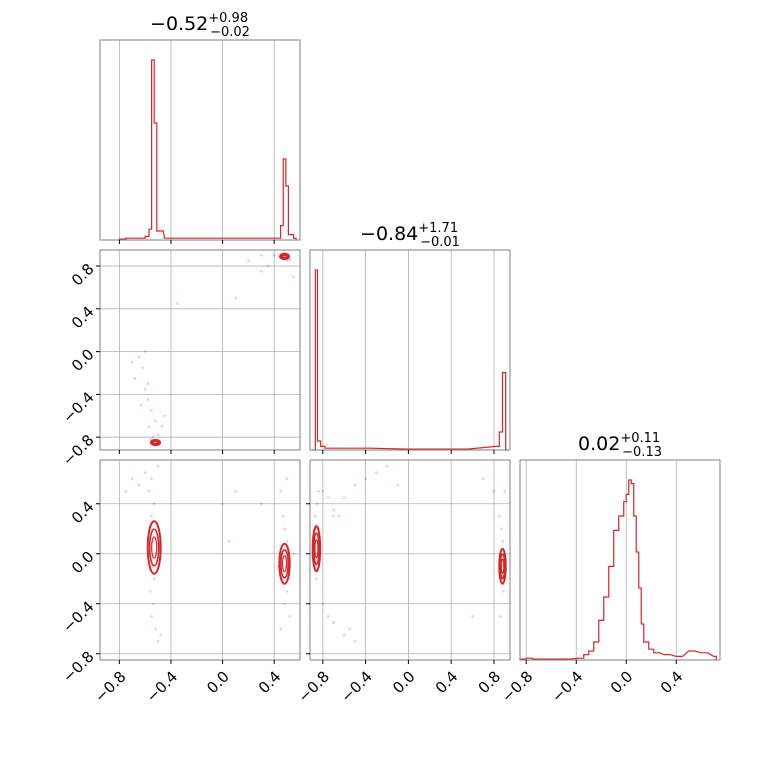  I want to click on title-upper-error: +0.11, so click(640, 438).